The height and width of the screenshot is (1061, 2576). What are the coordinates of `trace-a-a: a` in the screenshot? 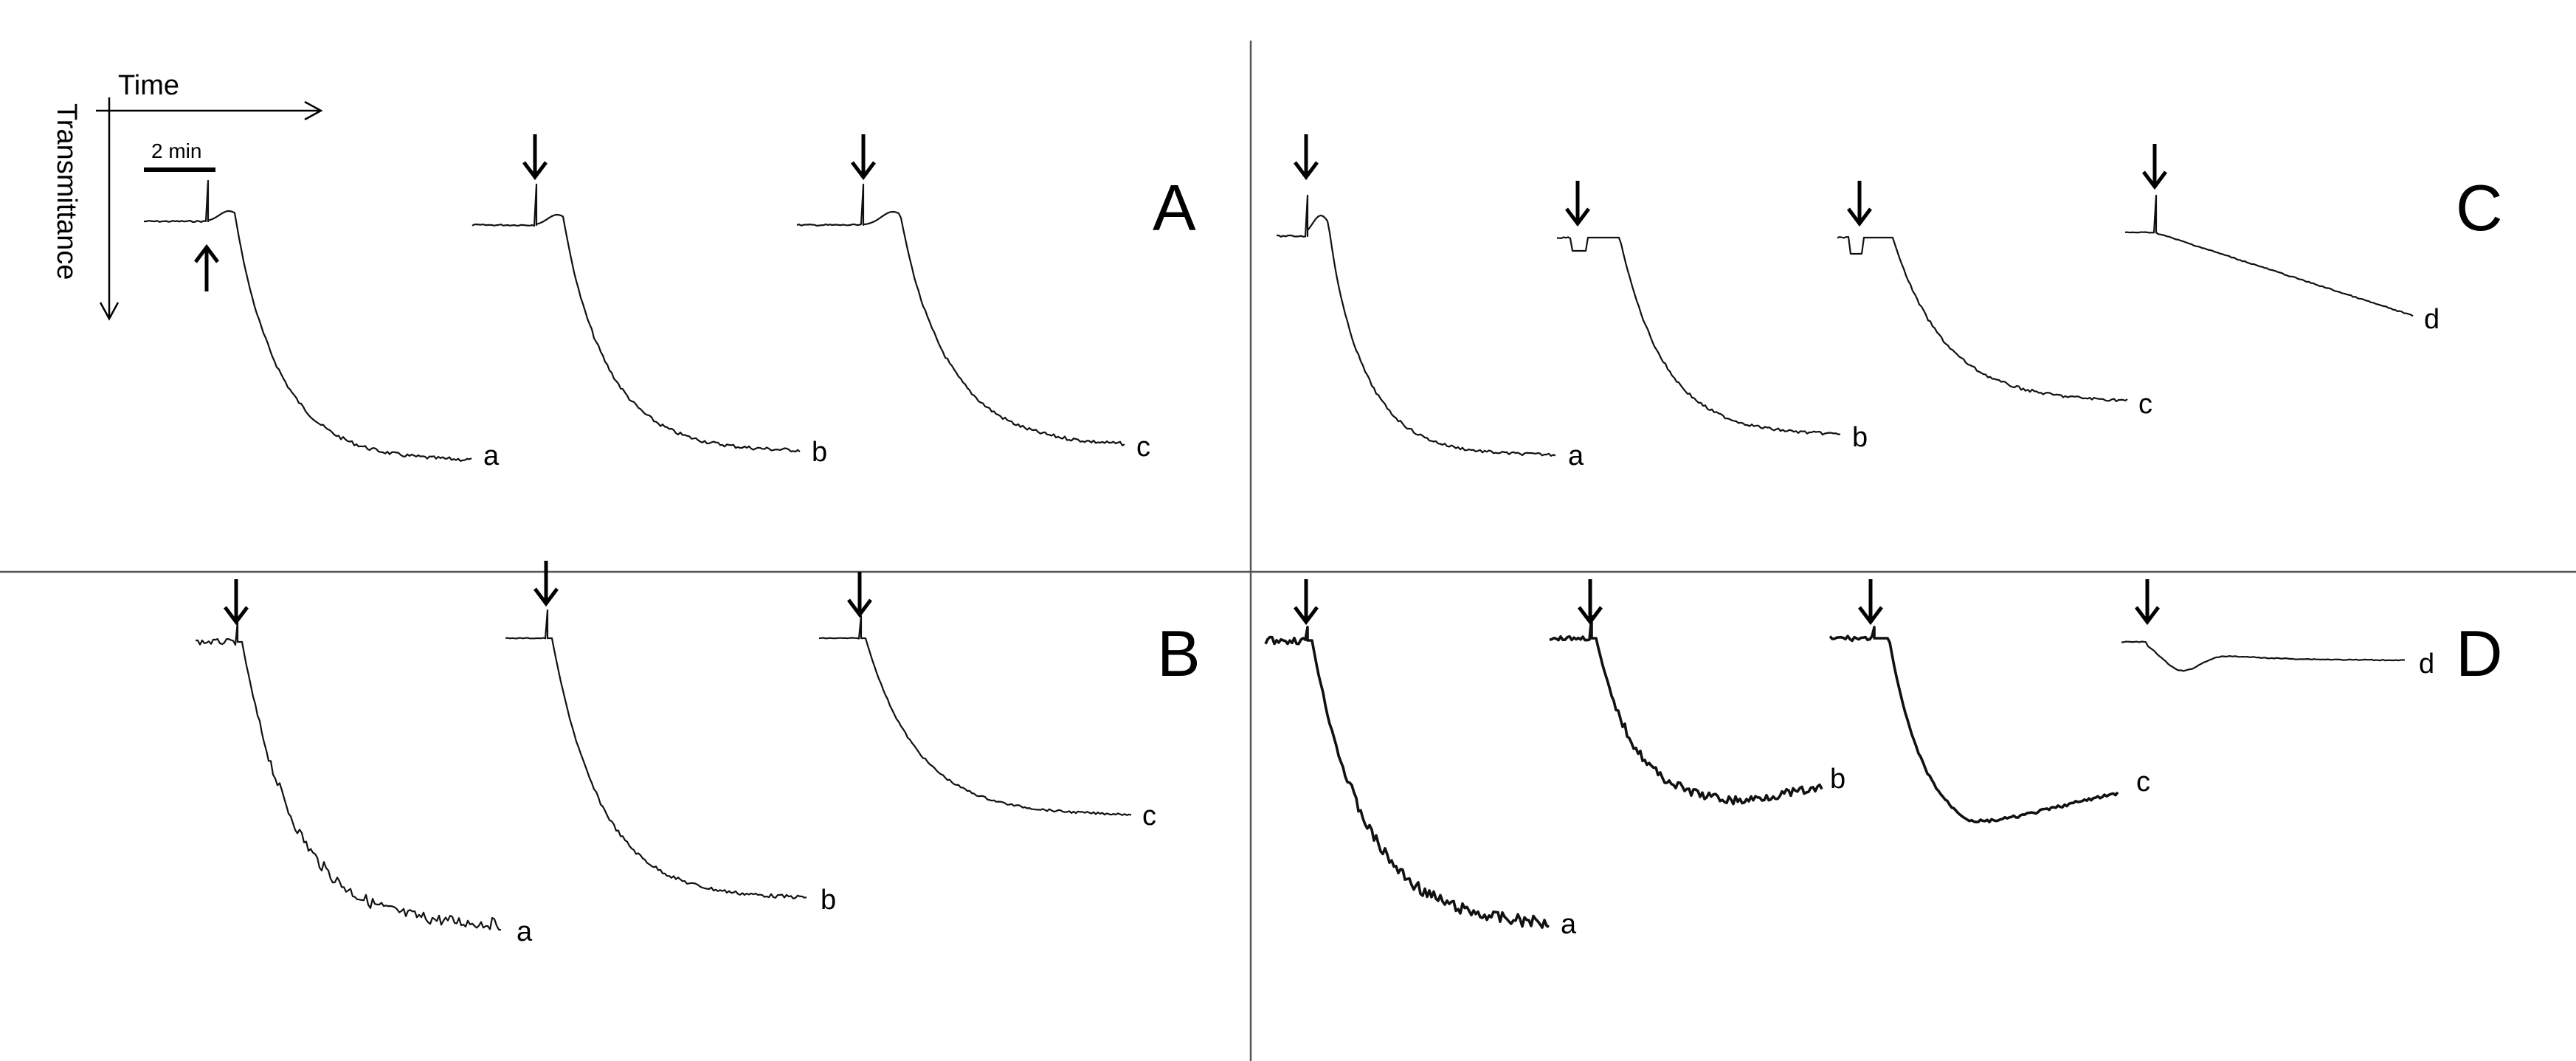 It's located at (321, 325).